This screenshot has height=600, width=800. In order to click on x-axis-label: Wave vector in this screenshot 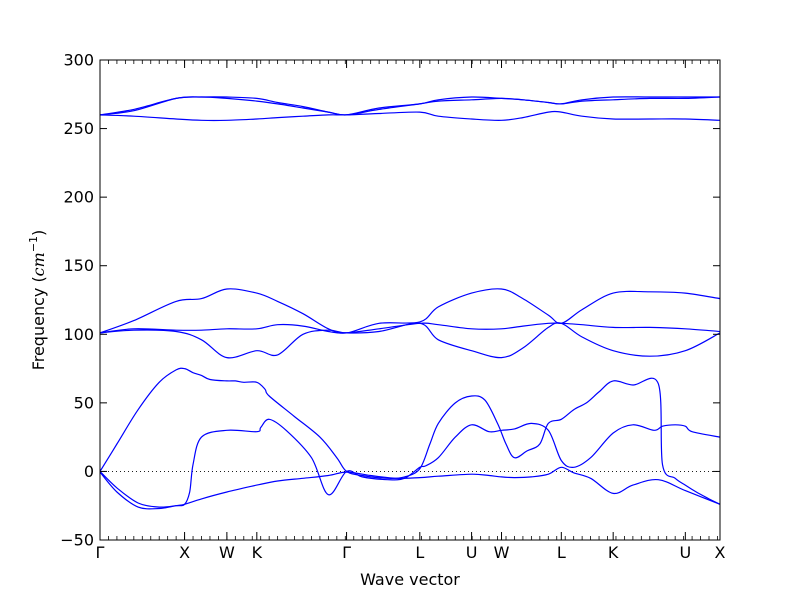, I will do `click(410, 579)`.